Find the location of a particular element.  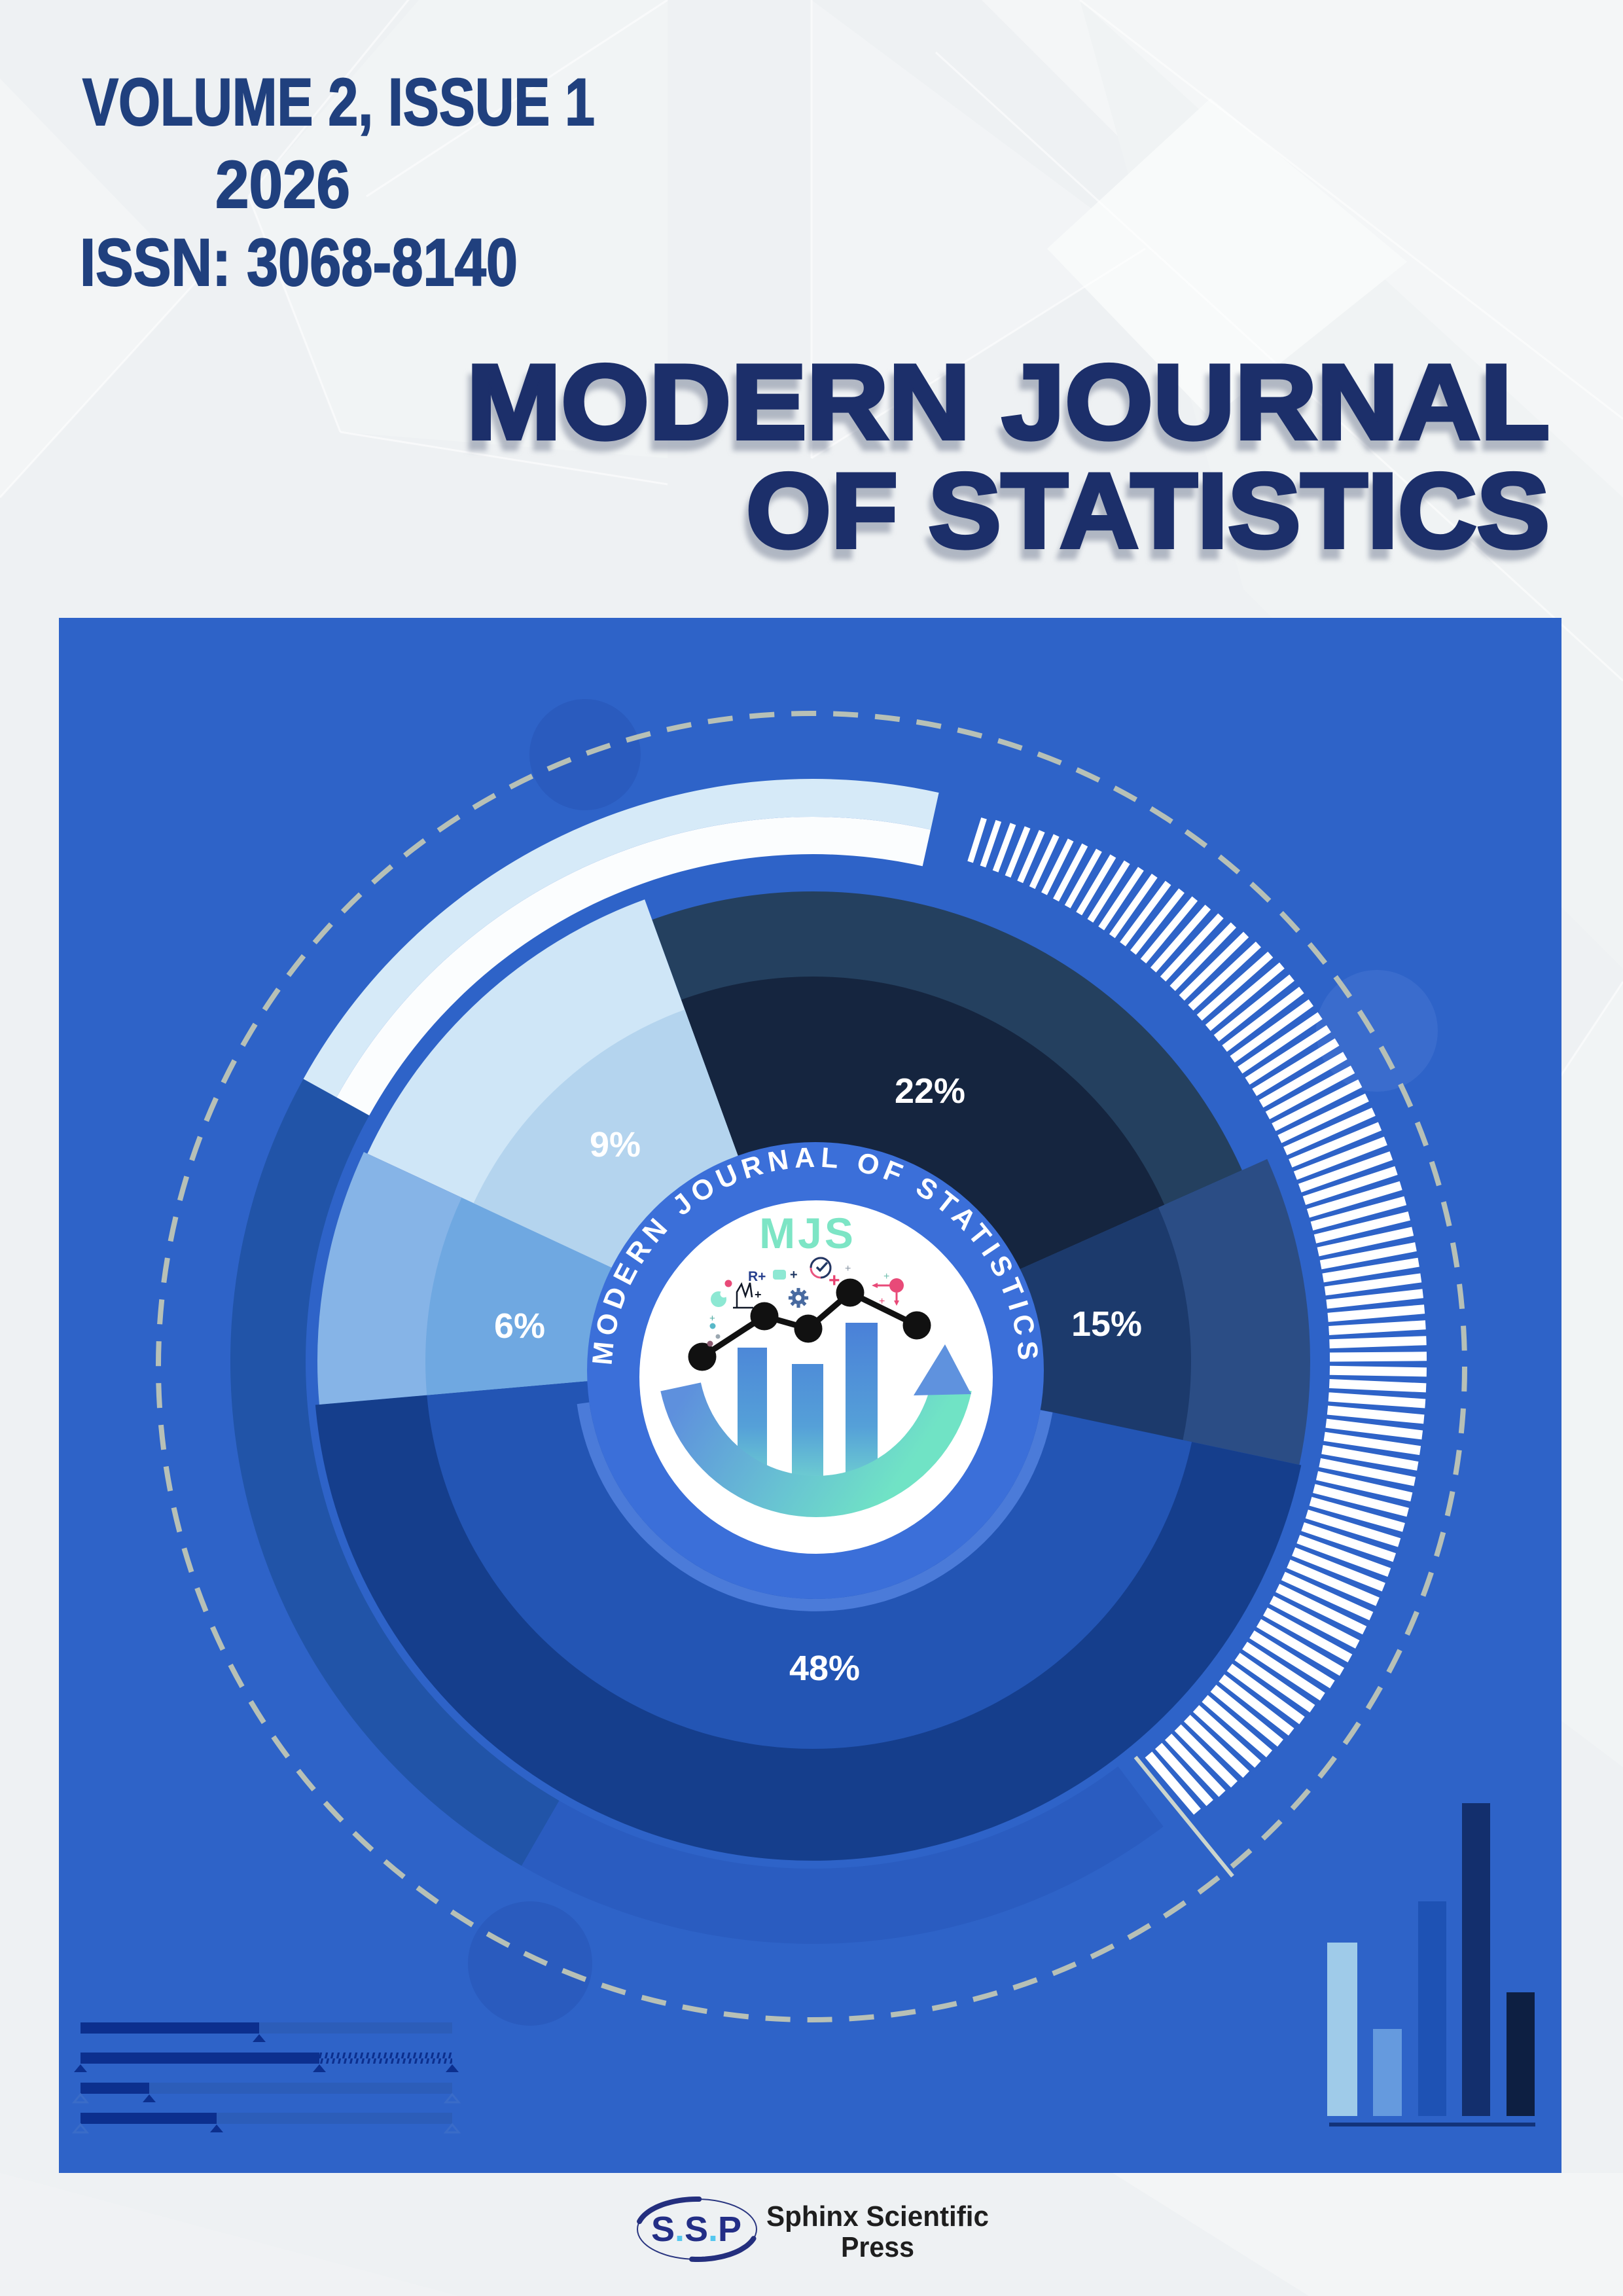

svg-text: VOLUME 2, ISSUE 1 is located at coordinates (339, 102).